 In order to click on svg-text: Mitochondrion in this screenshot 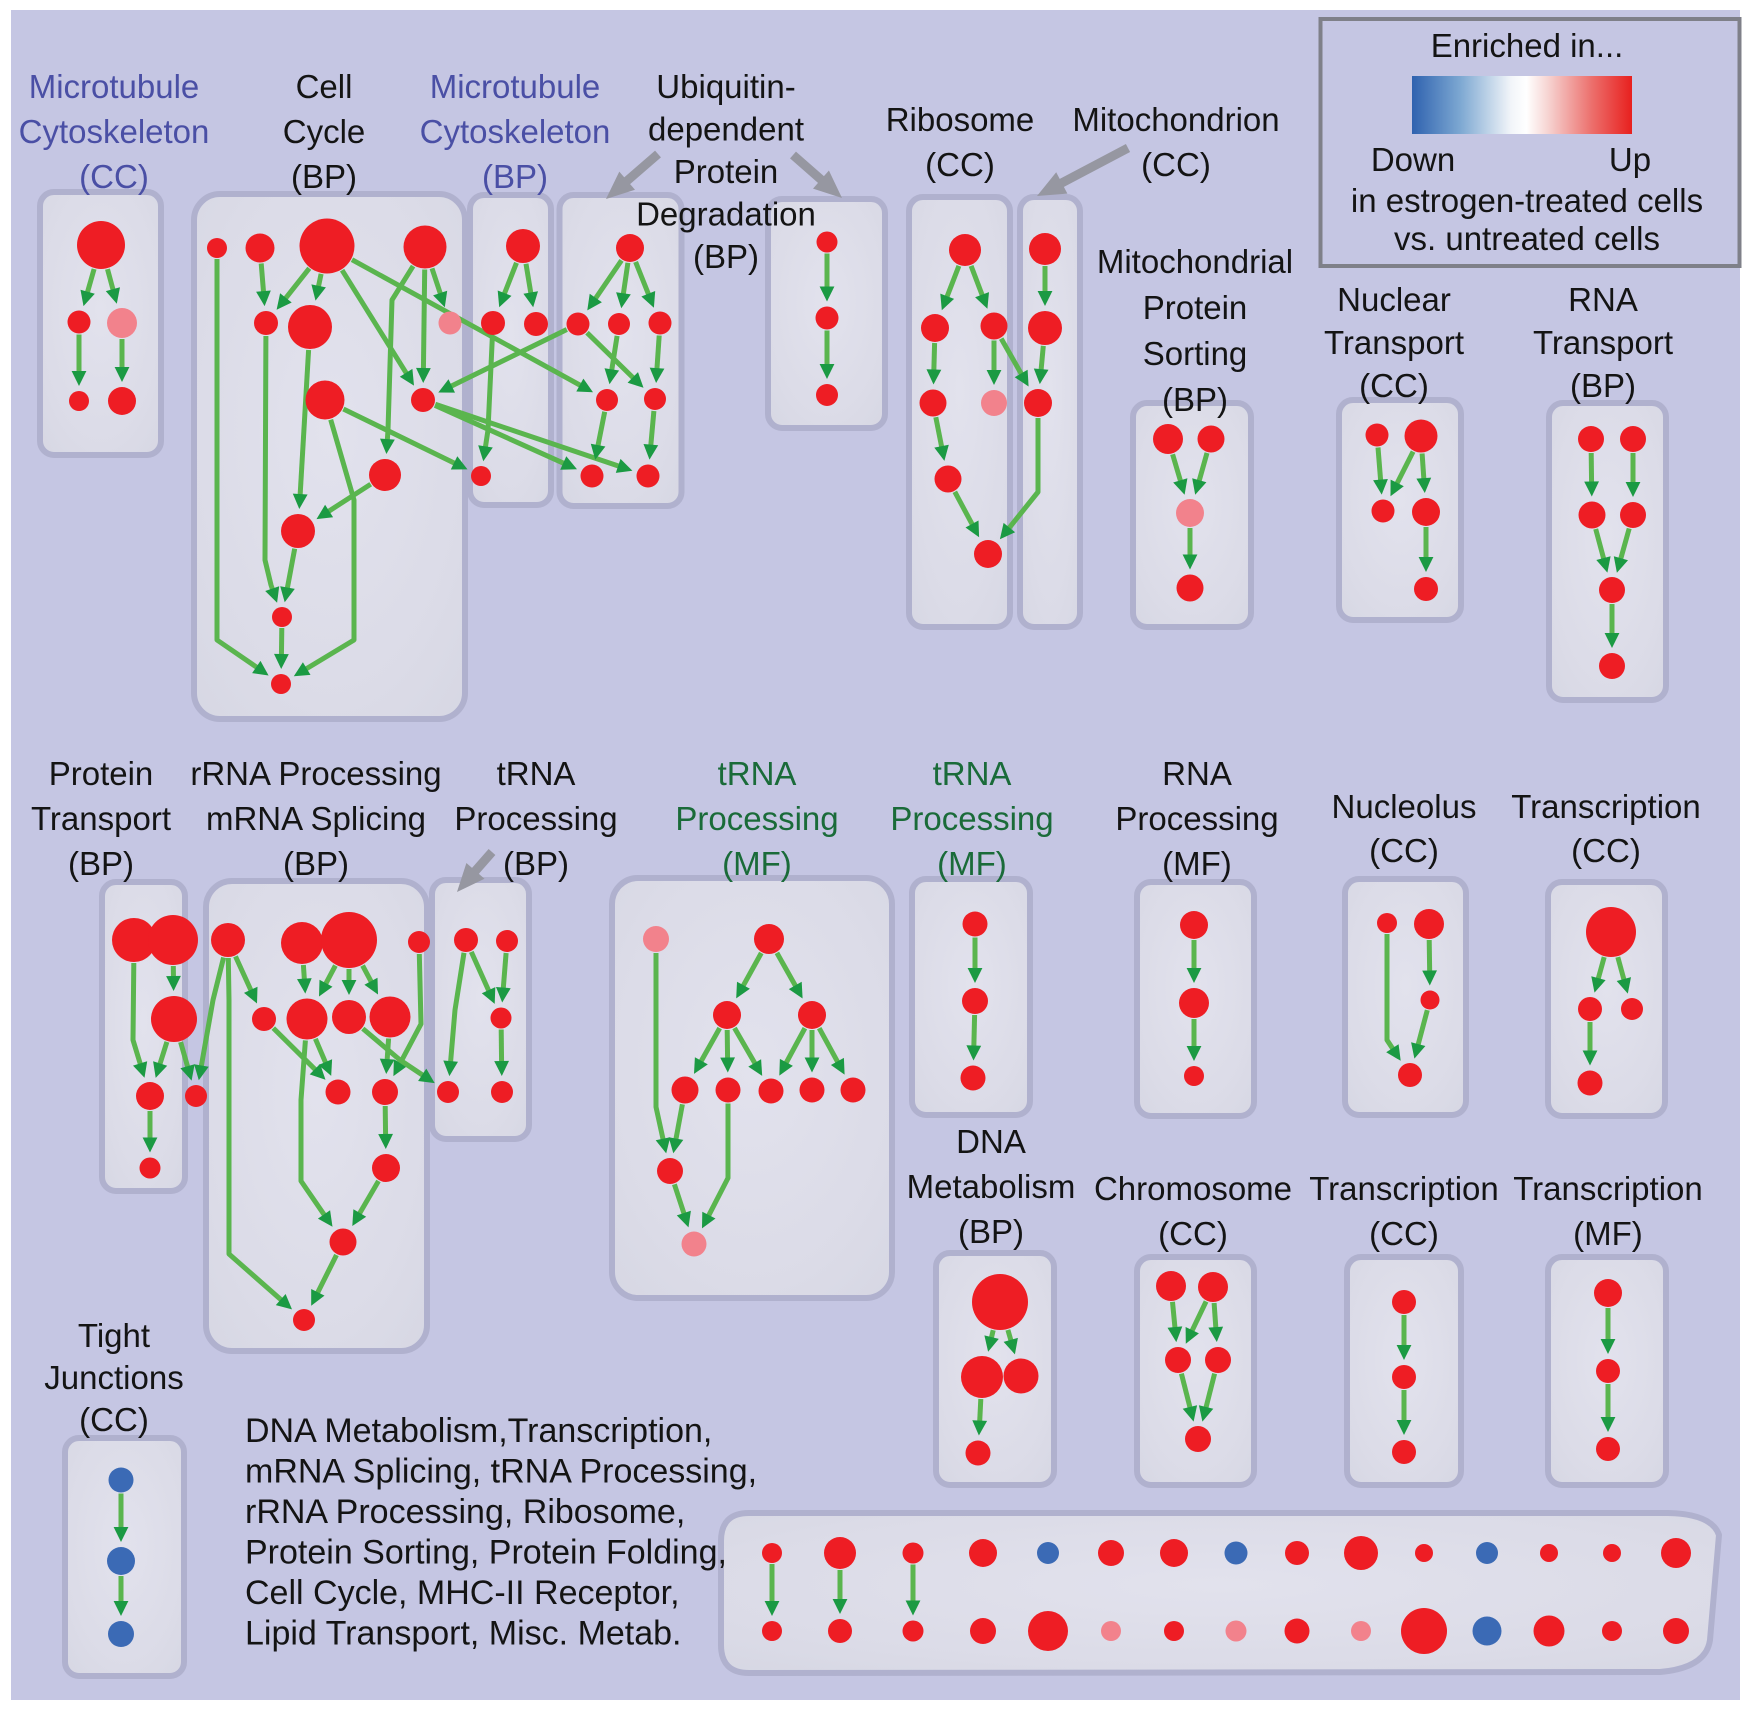, I will do `click(1175, 119)`.